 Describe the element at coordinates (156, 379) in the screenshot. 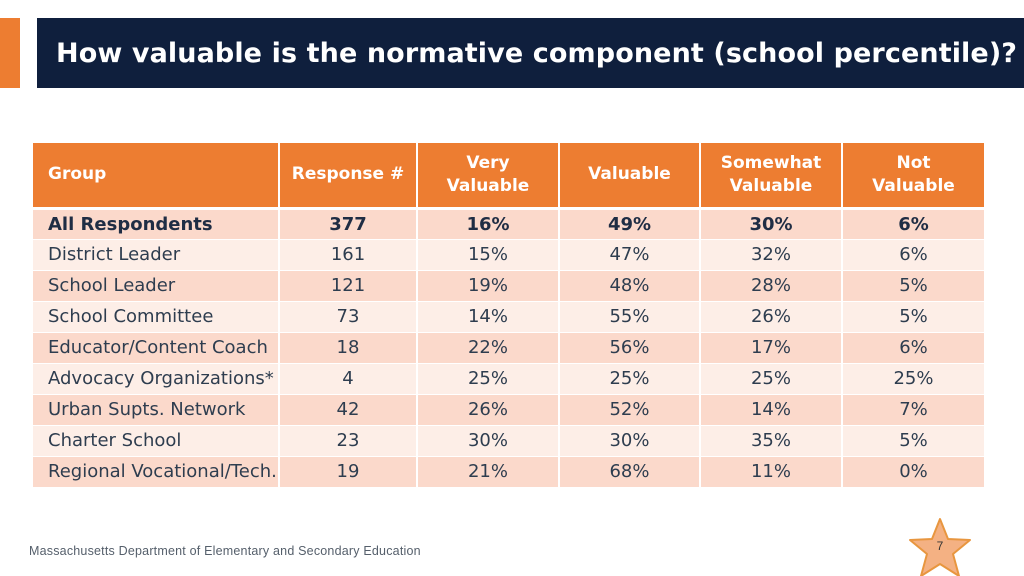

I see `cell-group: Advocacy Organizations*` at that location.